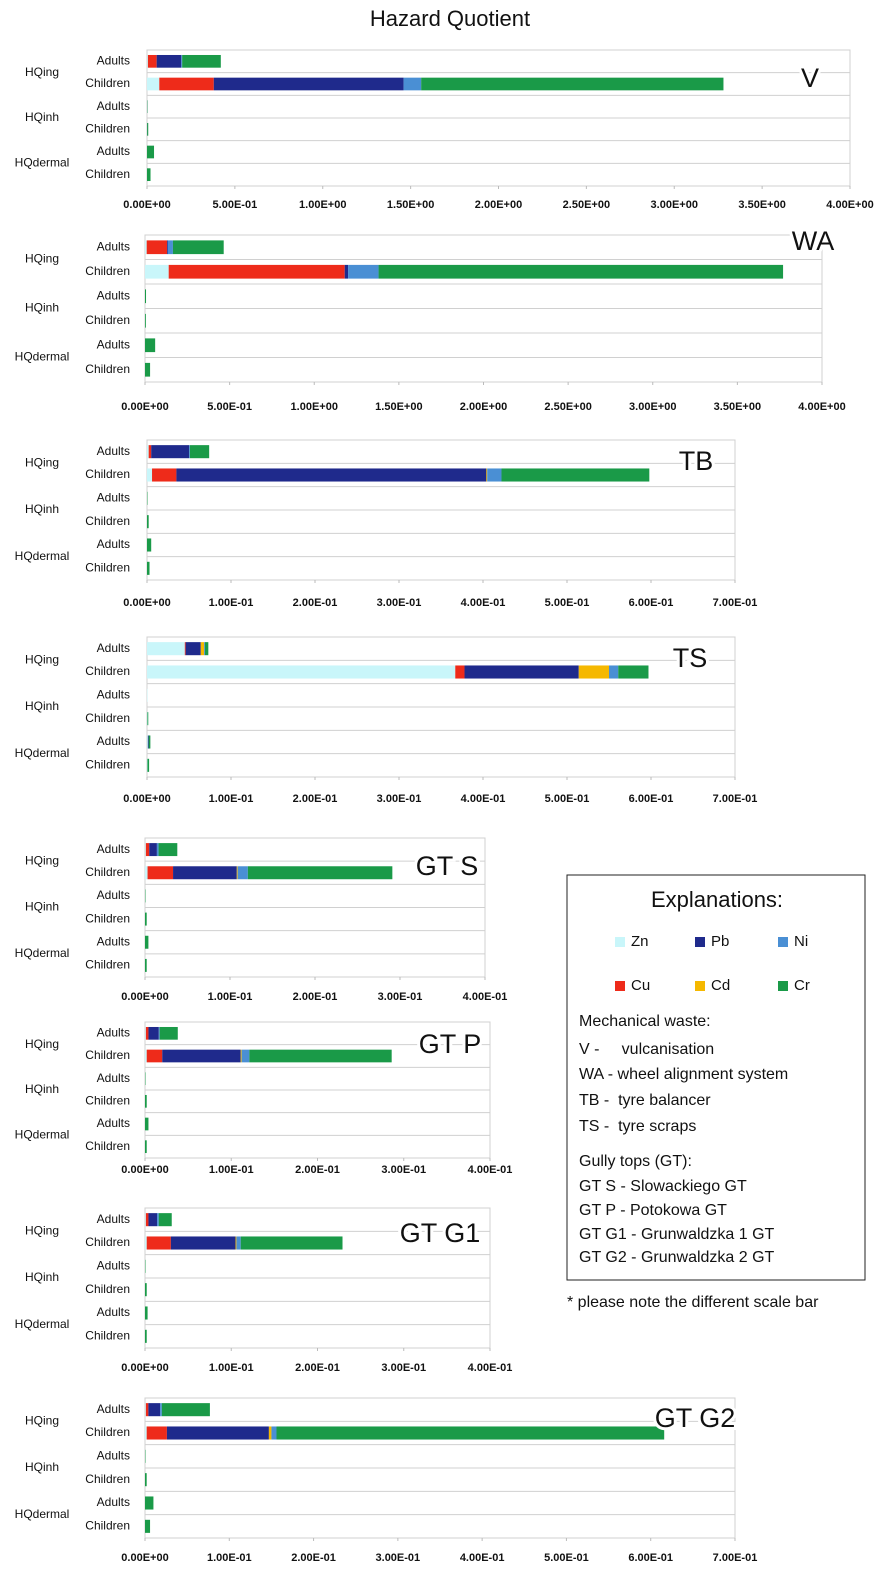 The height and width of the screenshot is (1580, 882). What do you see at coordinates (695, 1418) in the screenshot?
I see `panel-label: GT G2` at bounding box center [695, 1418].